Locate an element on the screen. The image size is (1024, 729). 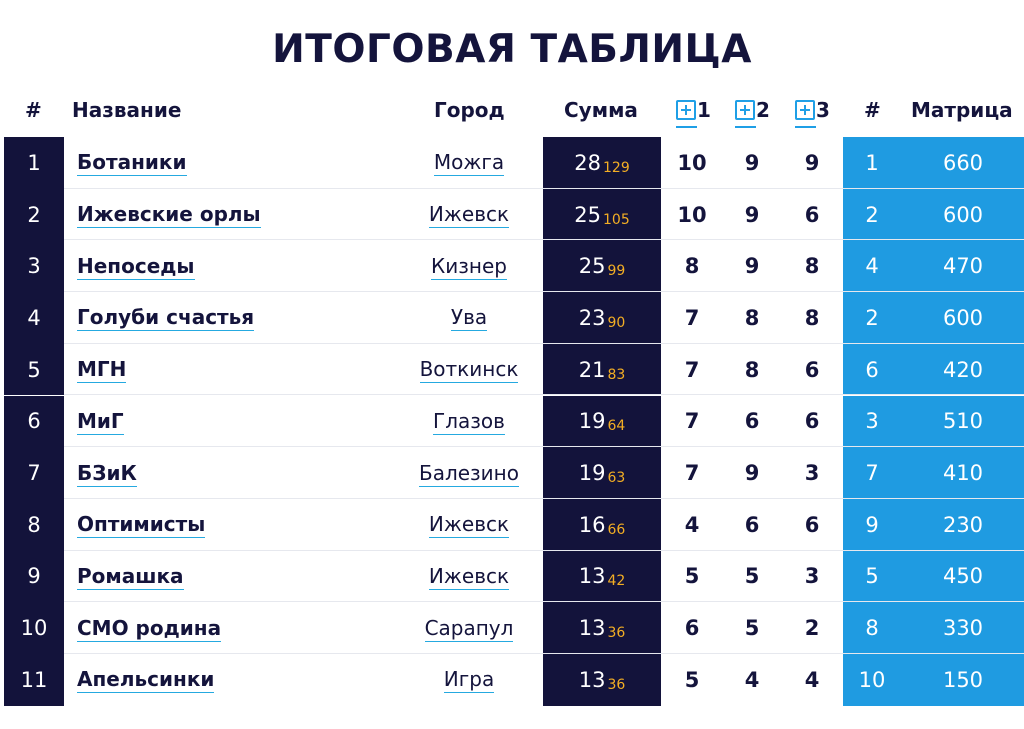
table-row: 7 БЗиК Балезино 19 63 7 9 3 7 410 is located at coordinates (512, 473).